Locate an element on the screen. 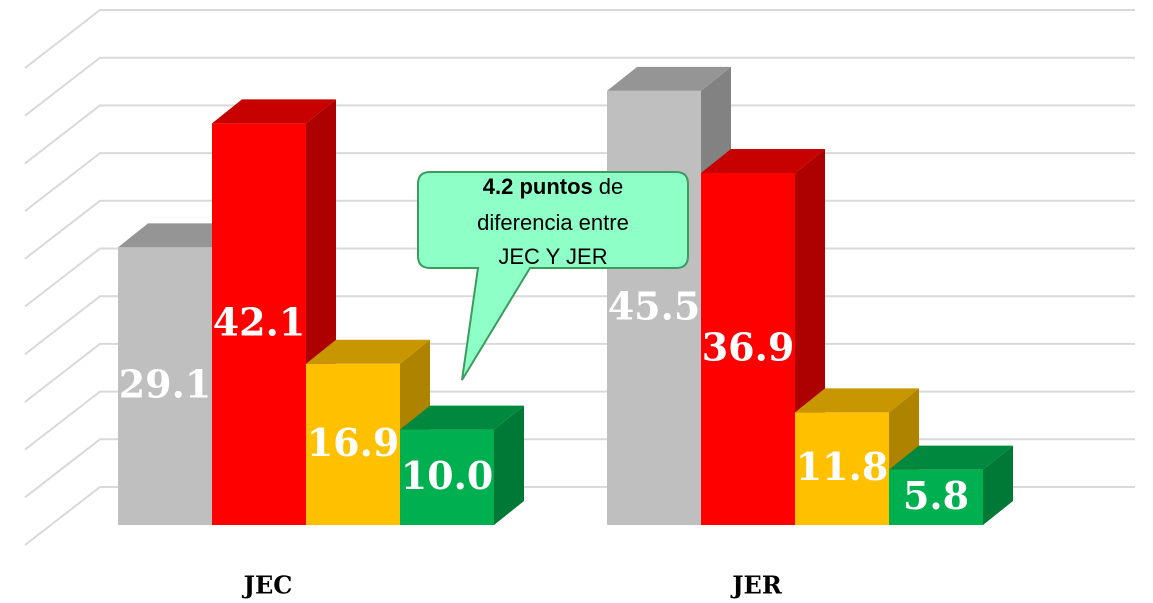  value-label: 16.9 is located at coordinates (353, 442).